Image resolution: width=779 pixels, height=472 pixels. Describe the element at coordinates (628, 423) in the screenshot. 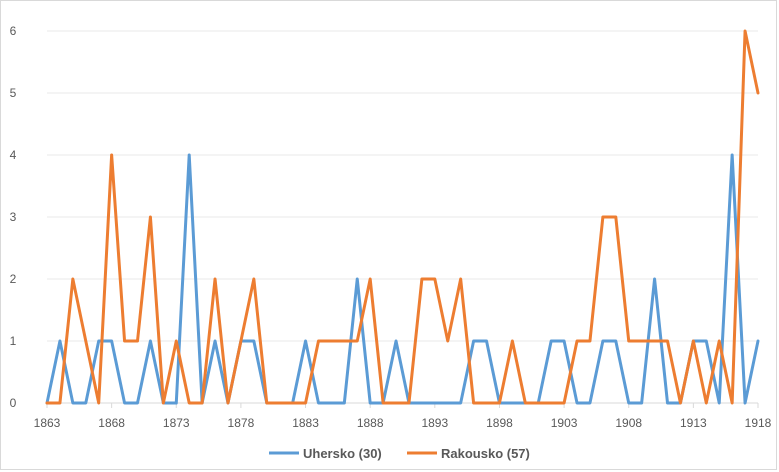

I see `x-tick-label: 1908` at that location.